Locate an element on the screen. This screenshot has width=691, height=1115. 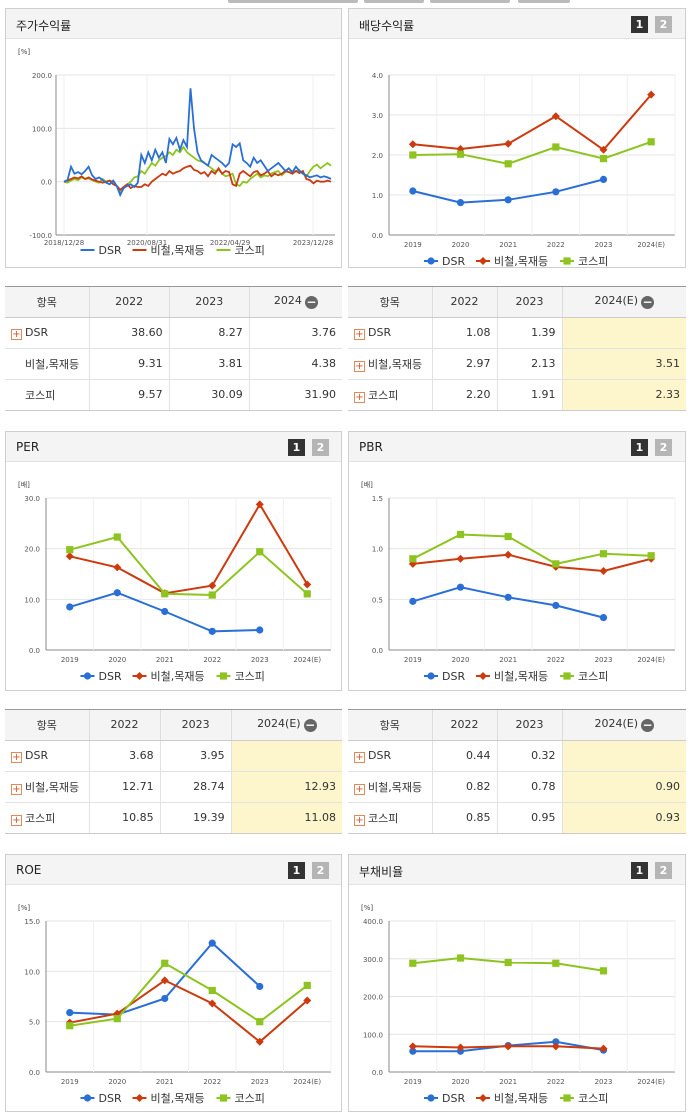
x-tick-label: 2023/12/28 is located at coordinates (313, 243).